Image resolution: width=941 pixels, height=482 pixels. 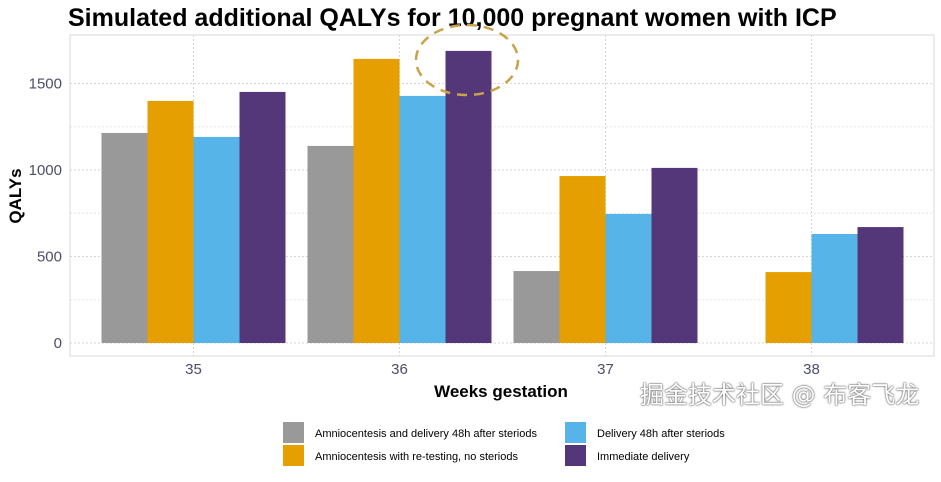 What do you see at coordinates (811, 369) in the screenshot?
I see `x-tick-label: 38` at bounding box center [811, 369].